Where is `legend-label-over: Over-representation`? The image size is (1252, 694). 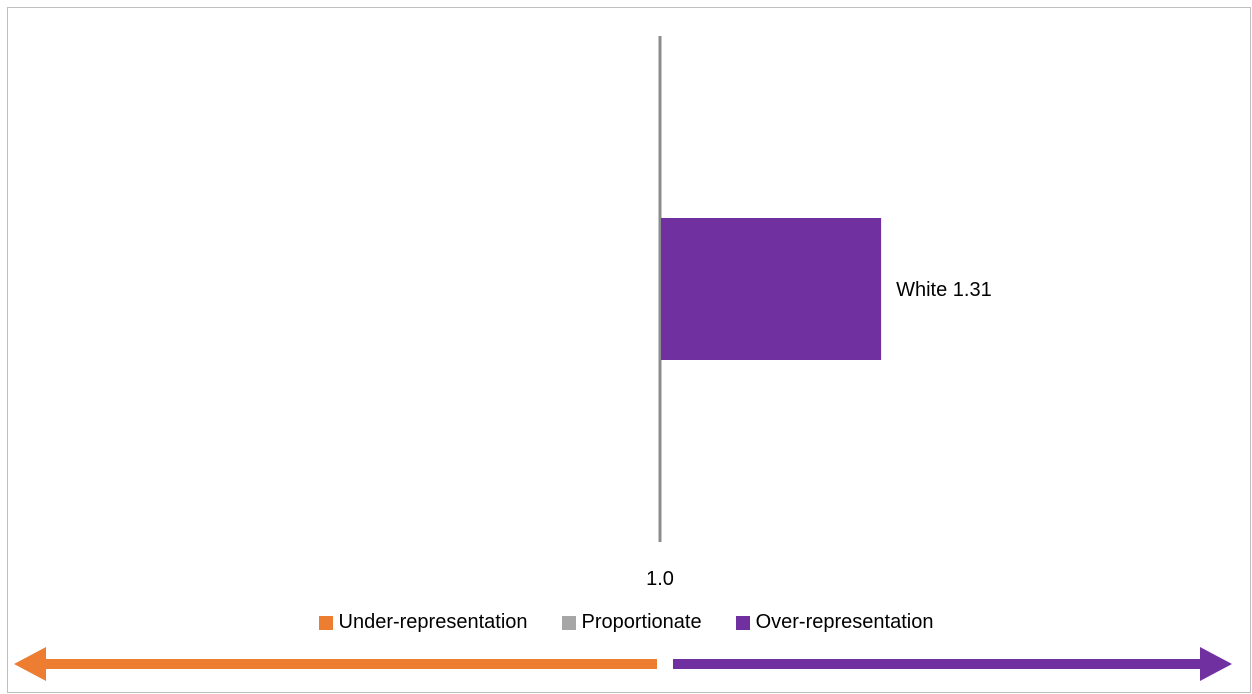
legend-label-over: Over-representation is located at coordinates (844, 622).